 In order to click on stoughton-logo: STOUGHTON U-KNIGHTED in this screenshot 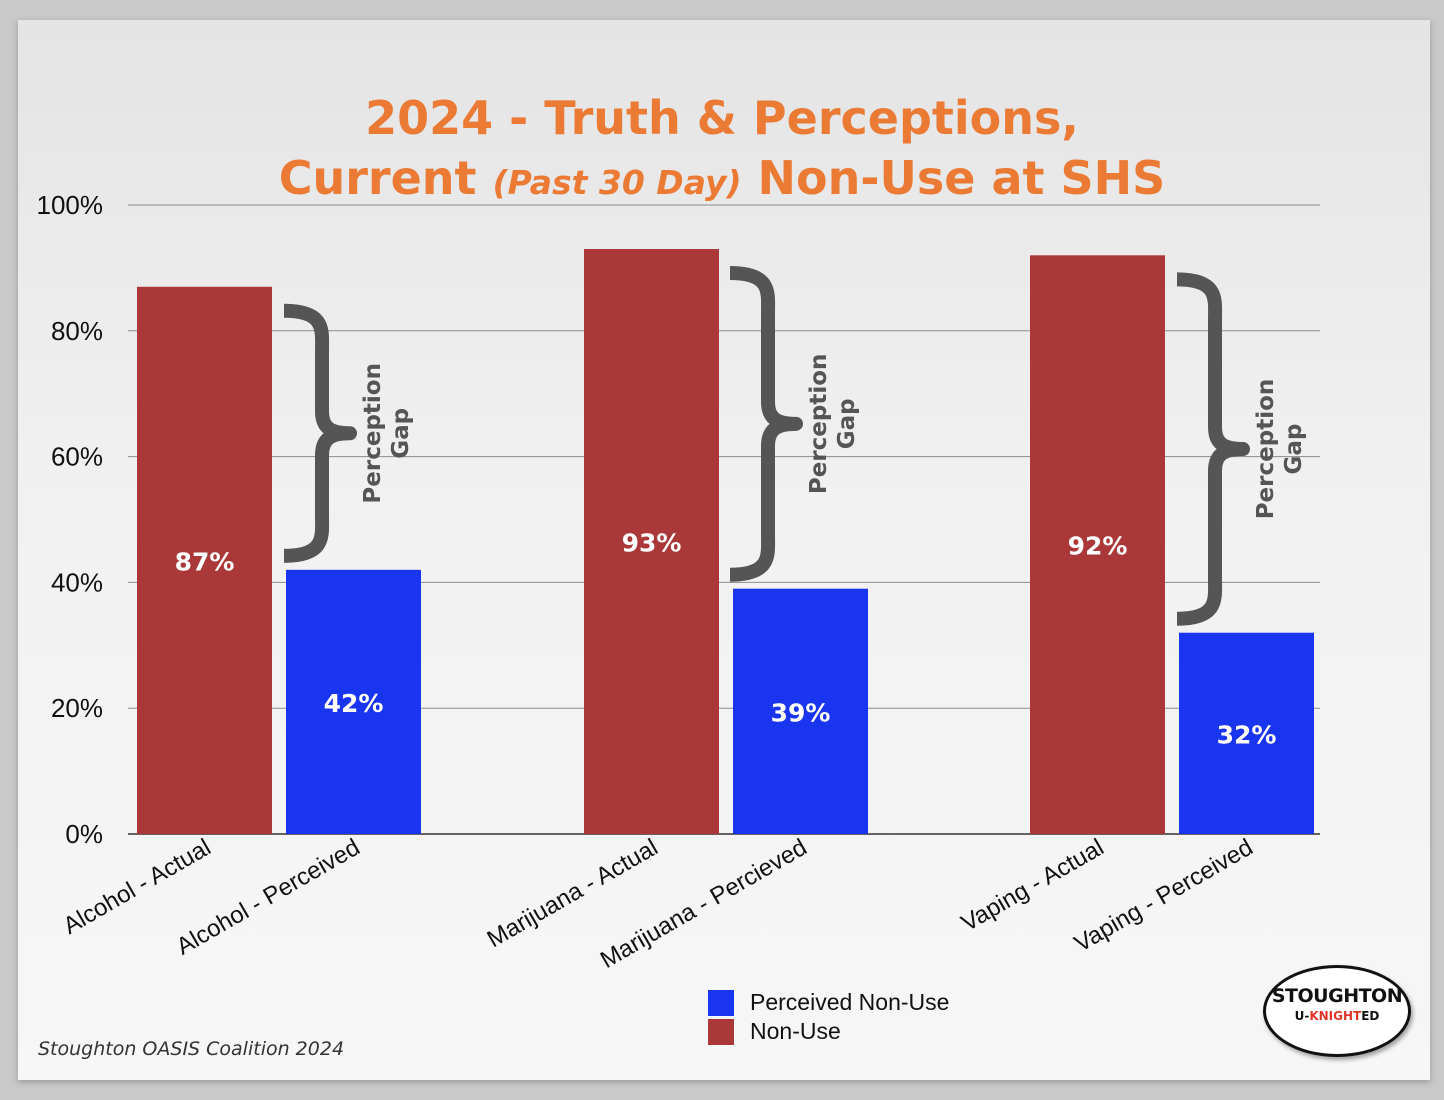, I will do `click(1337, 1011)`.